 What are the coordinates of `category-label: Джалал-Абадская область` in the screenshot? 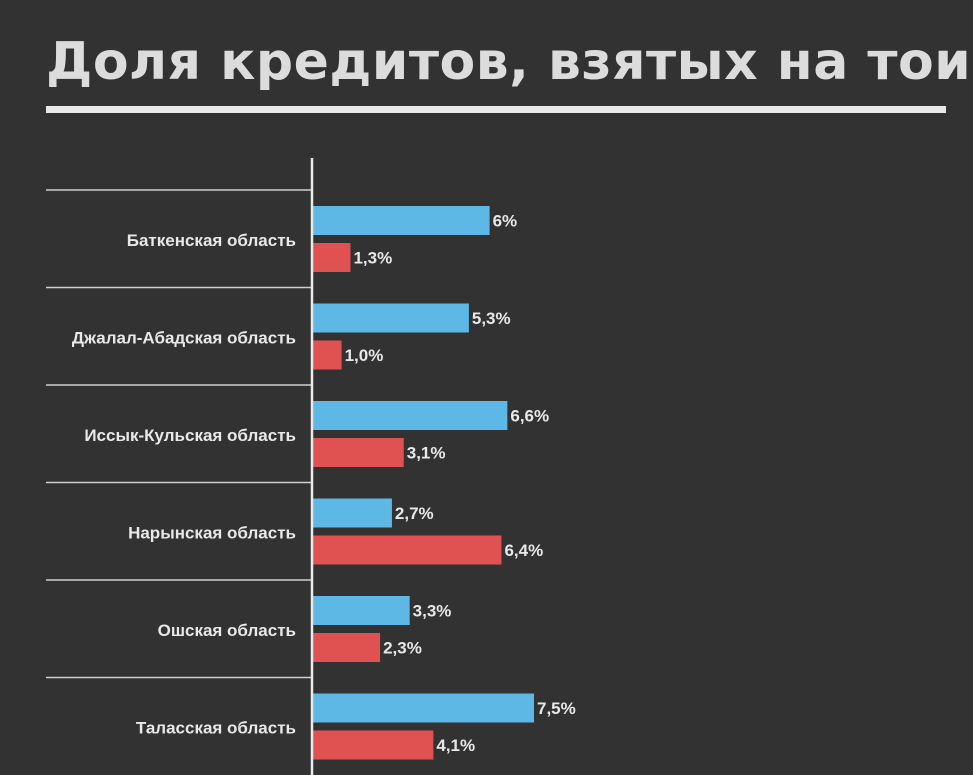 It's located at (184, 338).